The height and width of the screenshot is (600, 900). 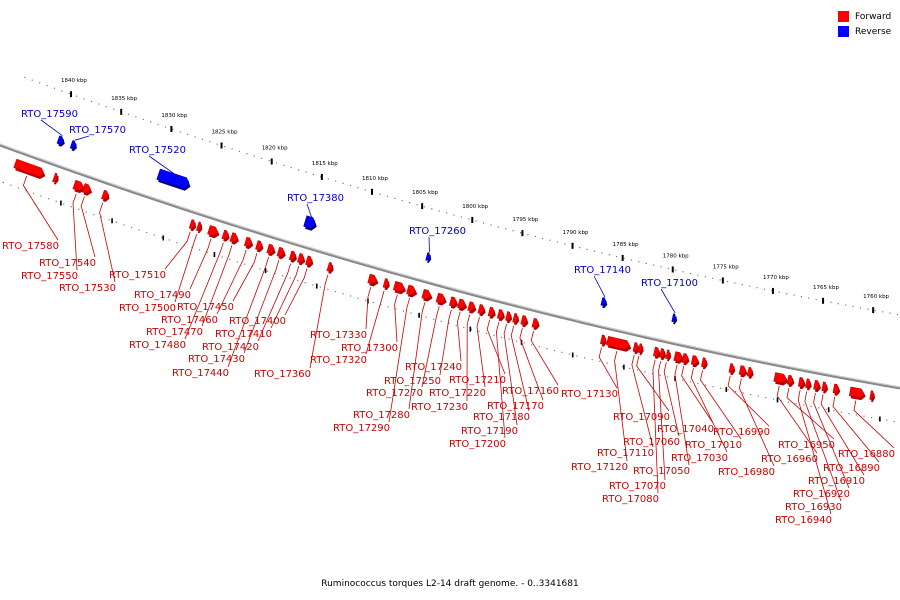 I want to click on label-RTO_17320: RTO_17320, so click(x=338, y=360).